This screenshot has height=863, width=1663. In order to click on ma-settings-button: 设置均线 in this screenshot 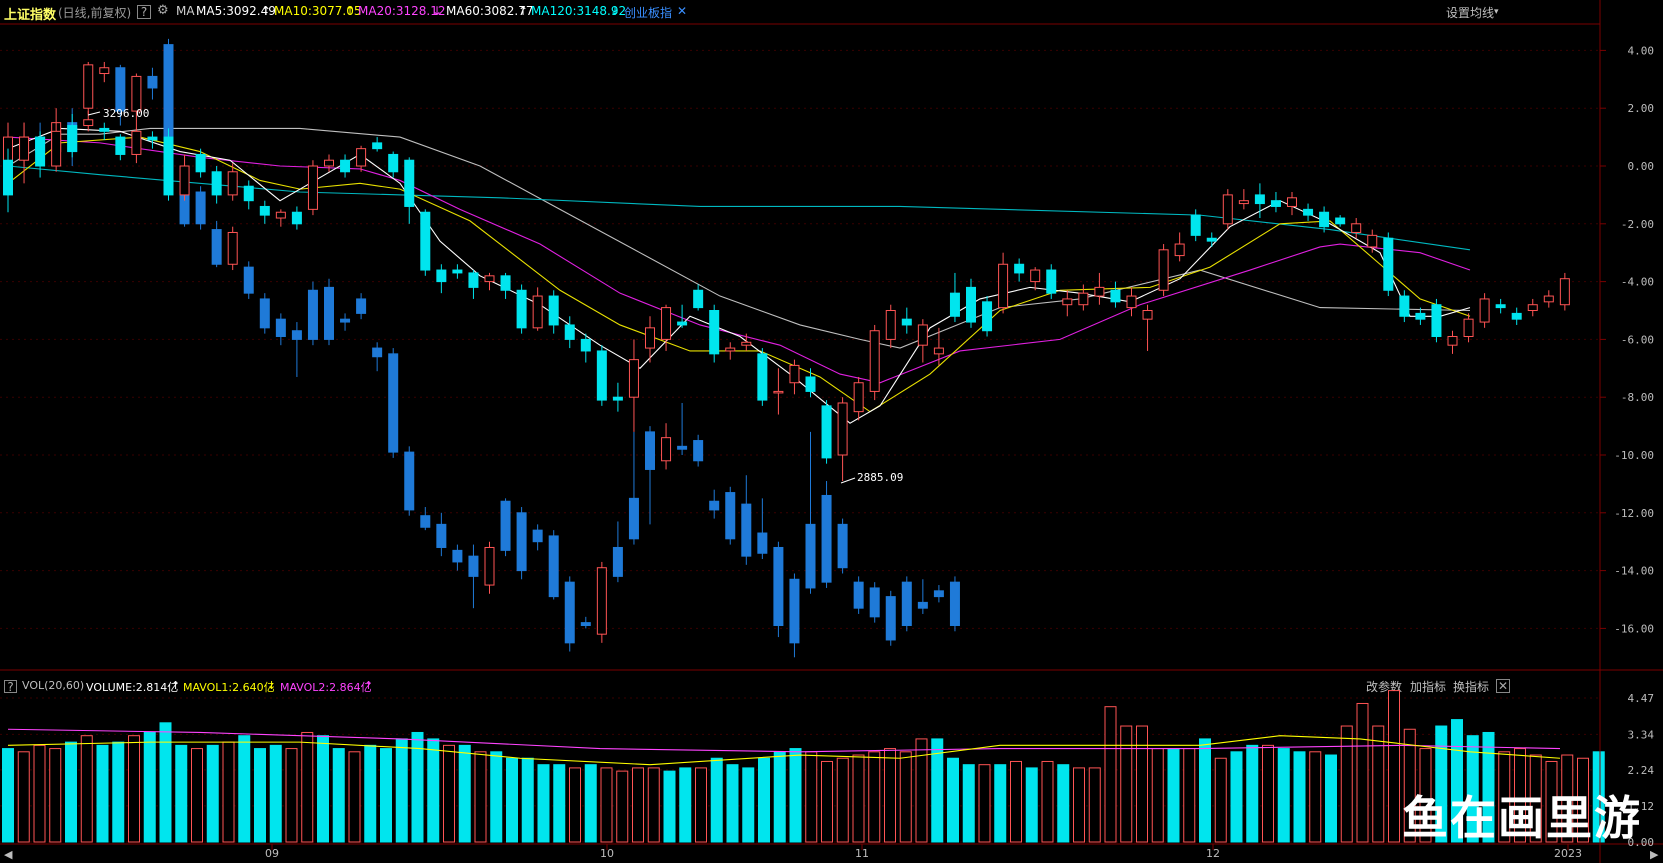, I will do `click(1470, 13)`.